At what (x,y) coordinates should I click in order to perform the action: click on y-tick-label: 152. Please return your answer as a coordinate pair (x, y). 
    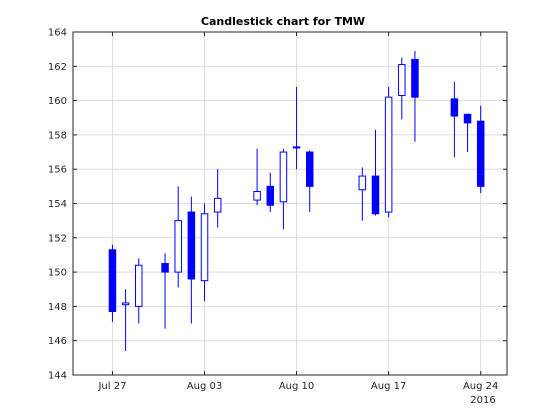
    Looking at the image, I should click on (57, 238).